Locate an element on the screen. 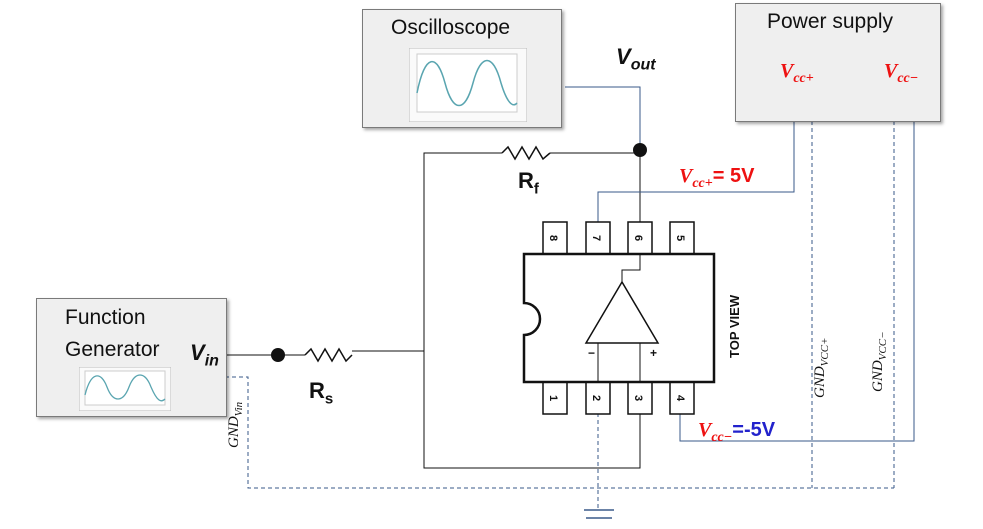  pin-num-4: 4 is located at coordinates (680, 398).